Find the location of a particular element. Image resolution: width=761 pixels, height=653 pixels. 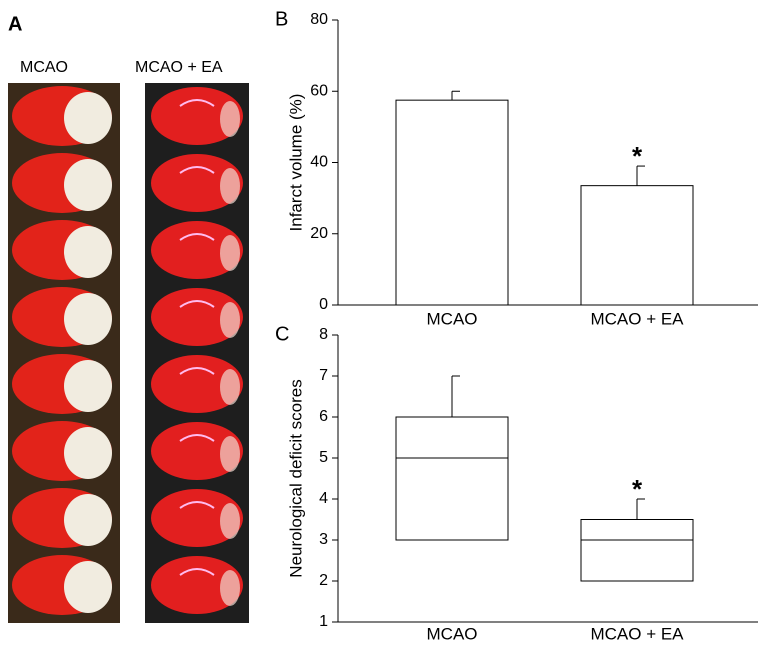

y-tick-label: 4 is located at coordinates (323, 498).